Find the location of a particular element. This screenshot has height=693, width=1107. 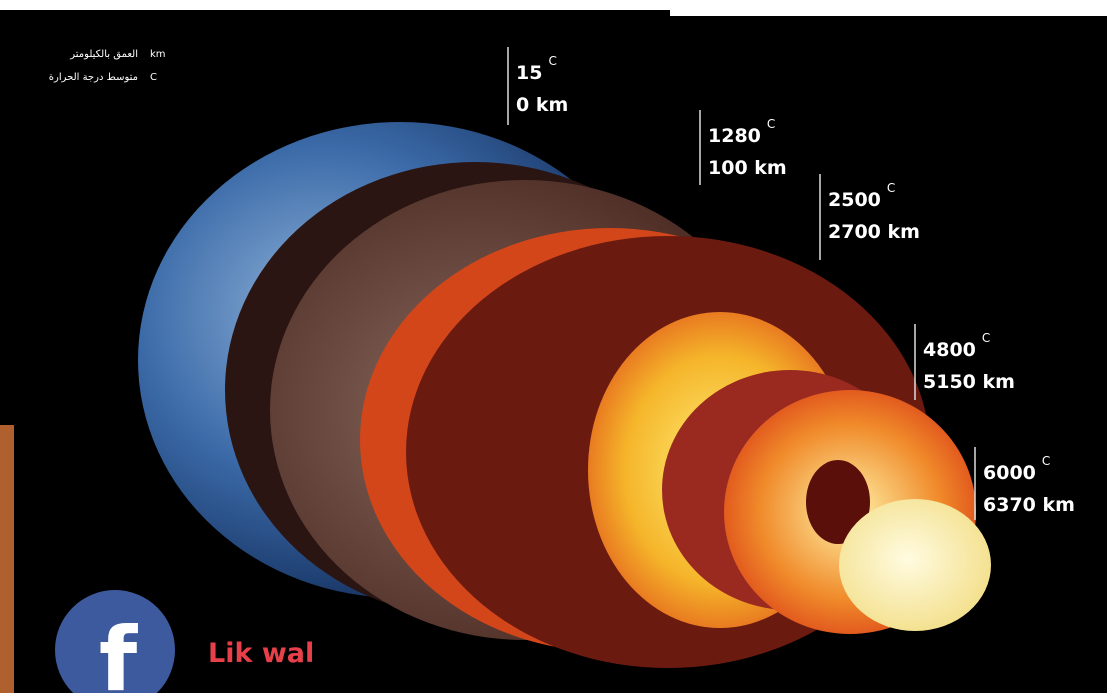

temperature: 15 is located at coordinates (529, 73).